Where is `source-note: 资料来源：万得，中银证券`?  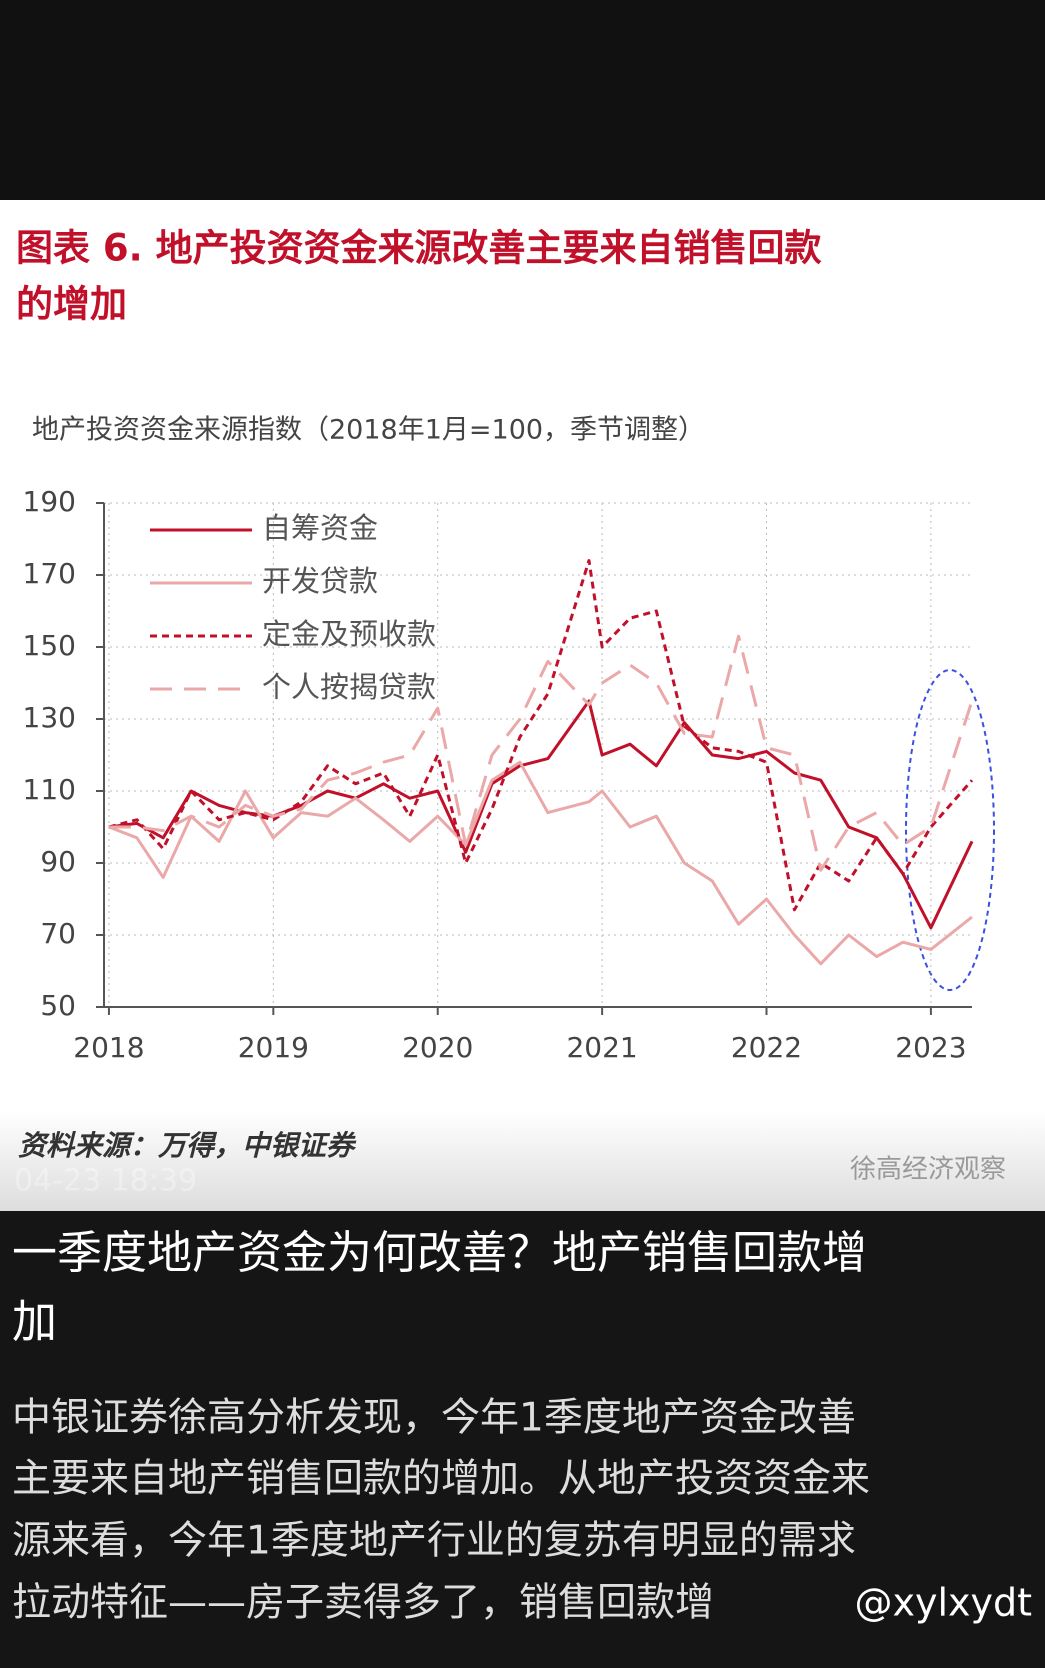
source-note: 资料来源：万得，中银证券 is located at coordinates (187, 1145).